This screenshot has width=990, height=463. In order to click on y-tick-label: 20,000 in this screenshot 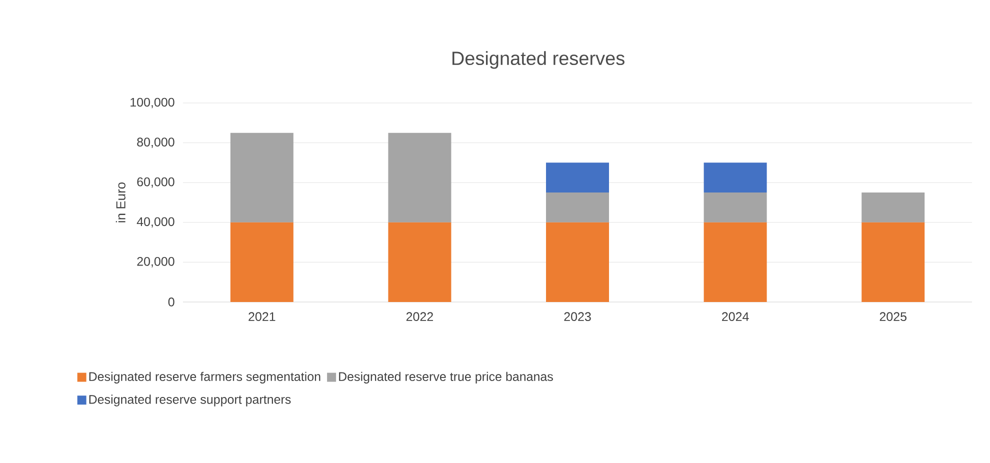, I will do `click(155, 262)`.